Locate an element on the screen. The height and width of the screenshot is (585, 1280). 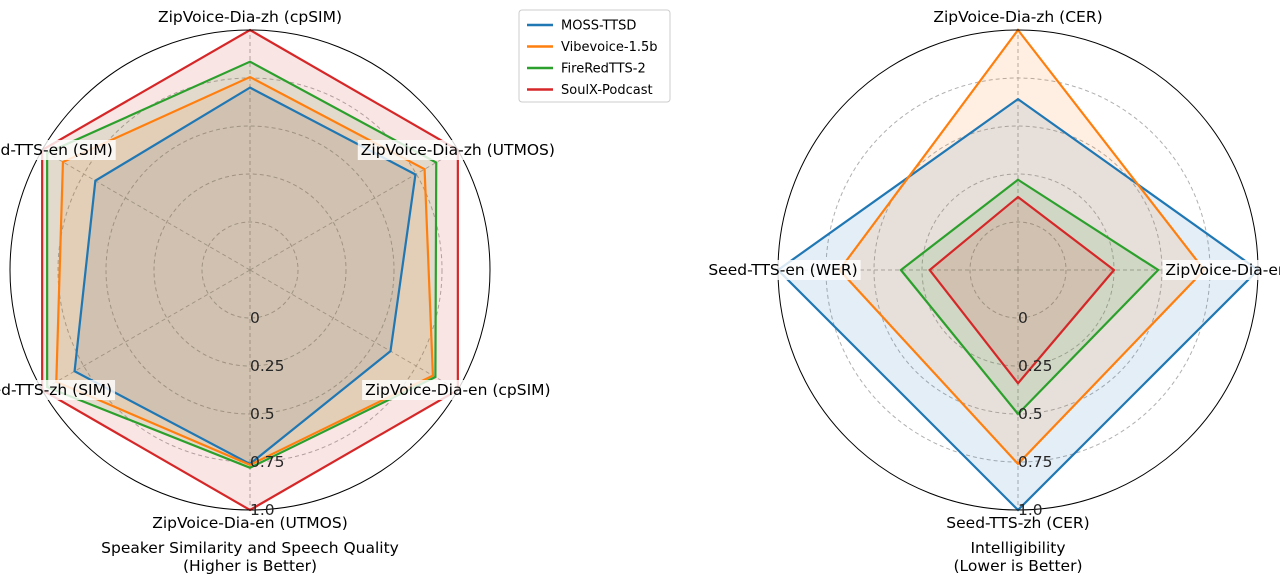
svg-text: ZipVoice-Dia-zh (cpSIM) is located at coordinates (250, 17).